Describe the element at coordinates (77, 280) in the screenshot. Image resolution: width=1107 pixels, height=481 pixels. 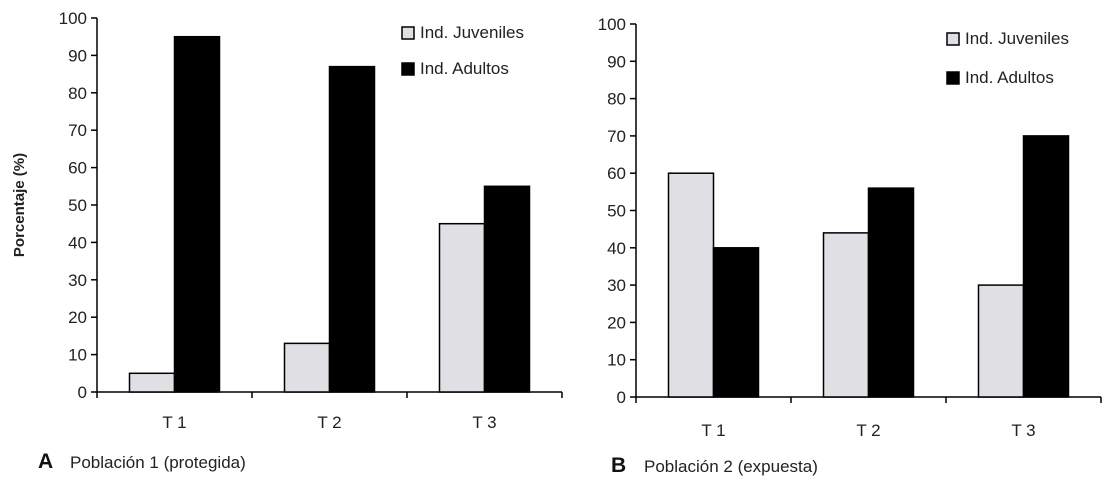
I see `panel-a-y-tick-label: 30` at that location.